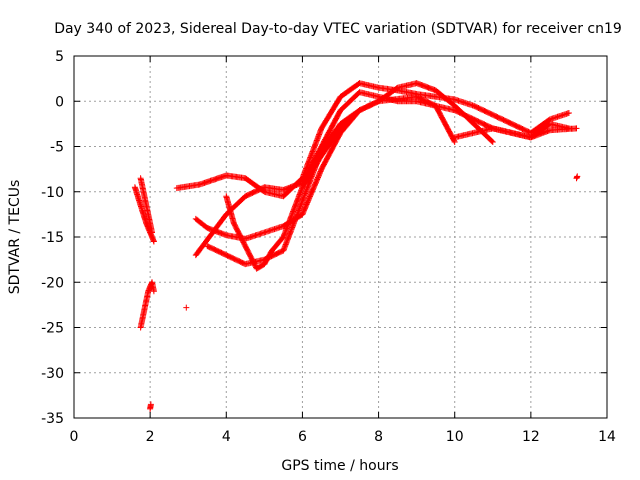  Describe the element at coordinates (52, 283) in the screenshot. I see `y-tick-label: -20` at that location.